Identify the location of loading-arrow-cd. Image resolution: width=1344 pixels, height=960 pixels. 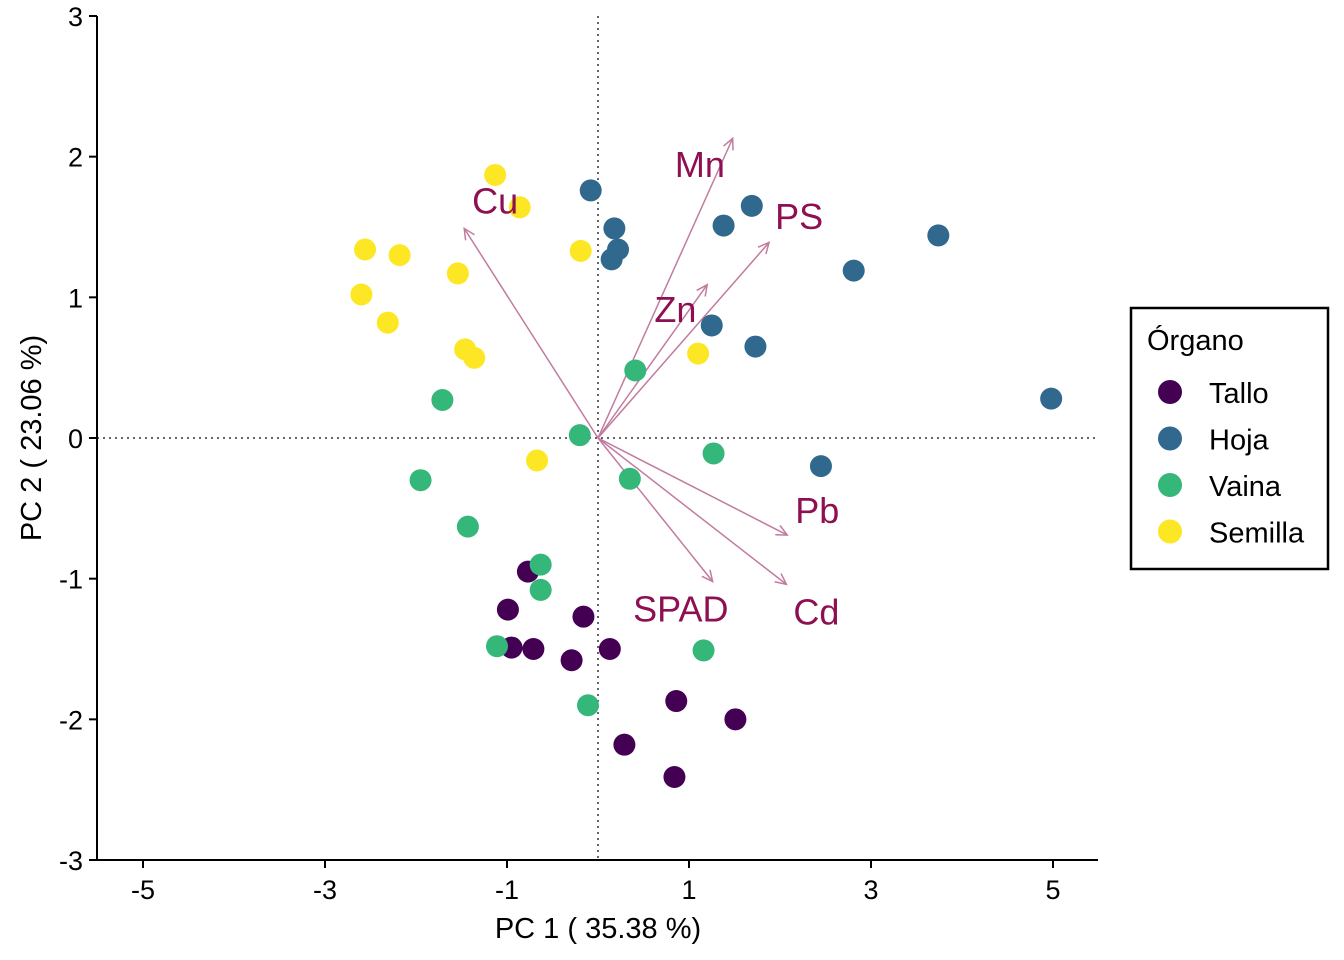
(692, 511).